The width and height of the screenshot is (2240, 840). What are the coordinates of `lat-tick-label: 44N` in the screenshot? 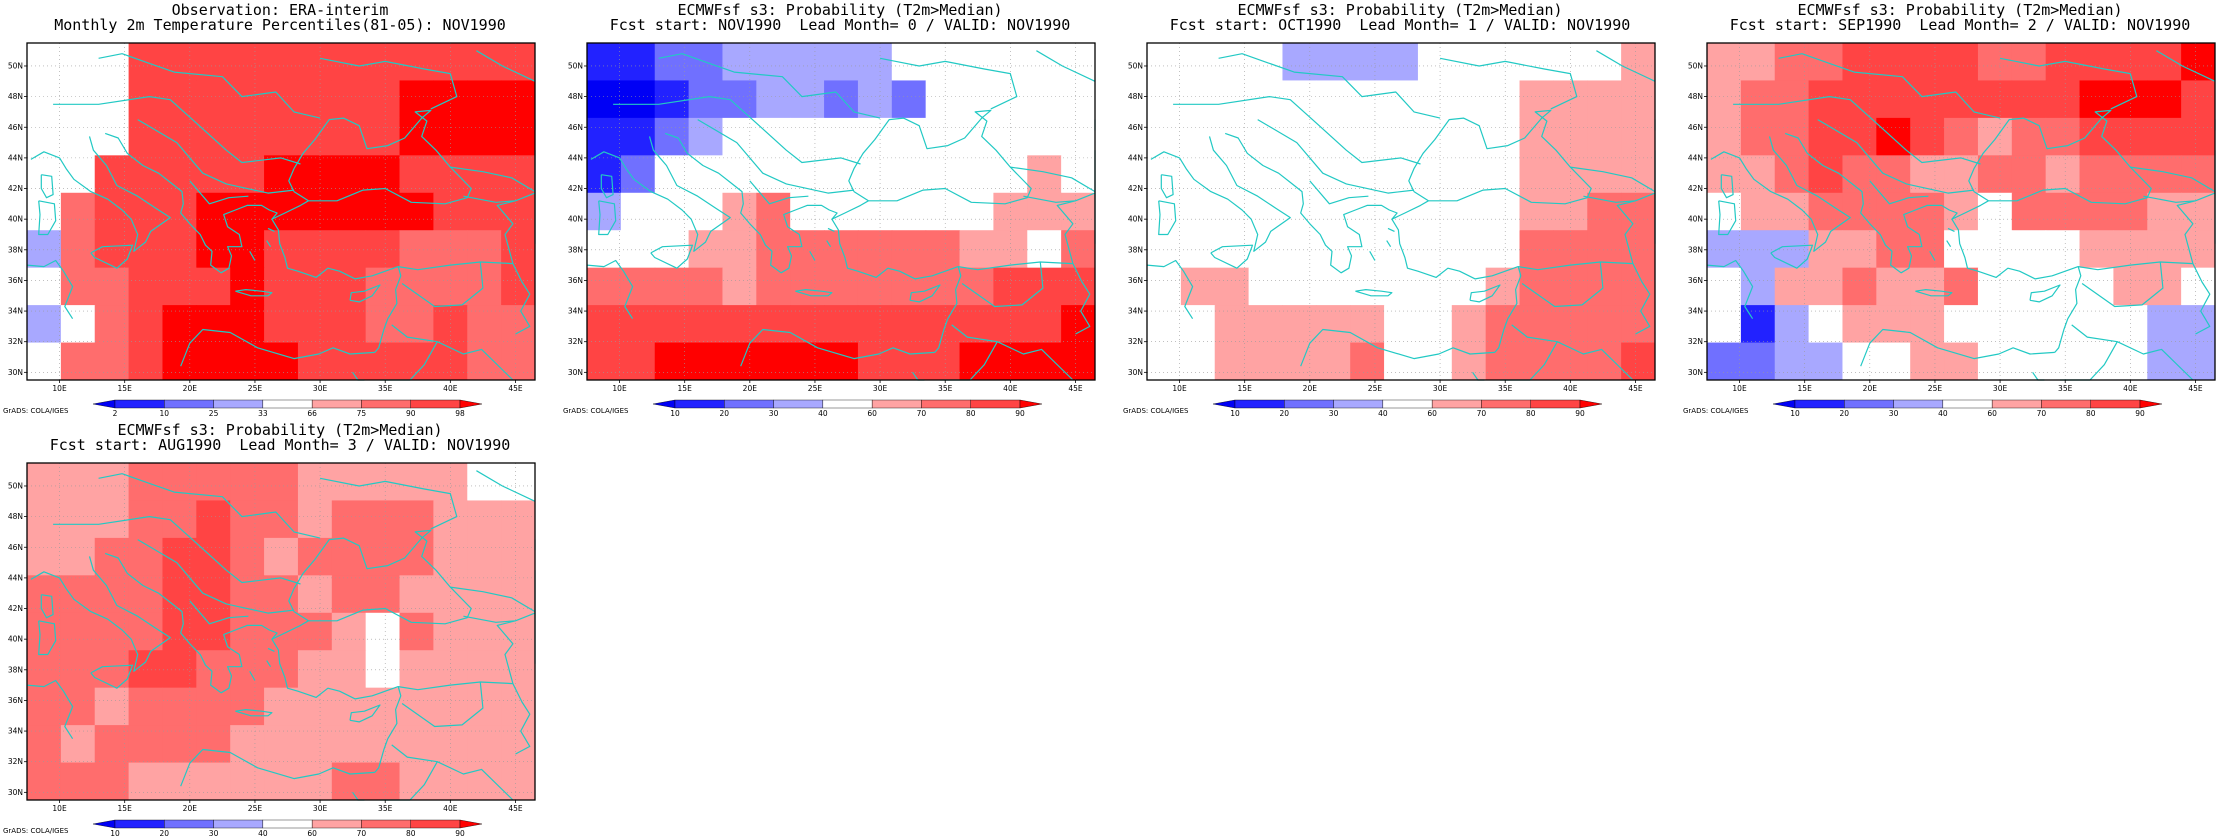 It's located at (15, 577).